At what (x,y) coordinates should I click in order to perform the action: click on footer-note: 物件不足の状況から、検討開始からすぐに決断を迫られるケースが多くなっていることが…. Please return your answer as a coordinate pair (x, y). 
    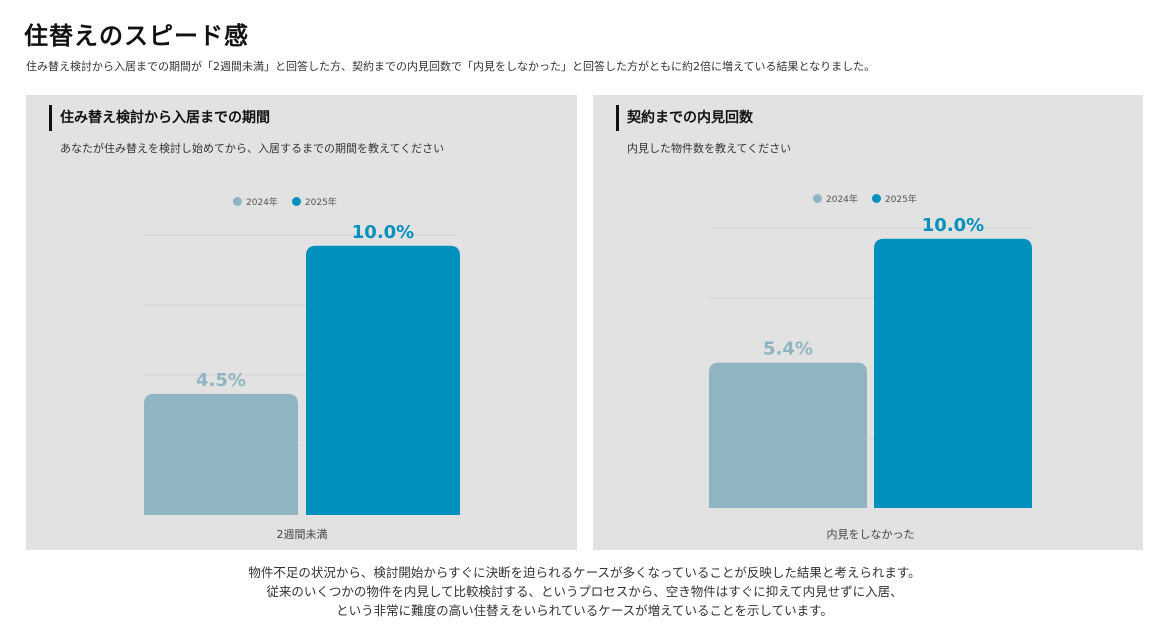
    Looking at the image, I should click on (584, 591).